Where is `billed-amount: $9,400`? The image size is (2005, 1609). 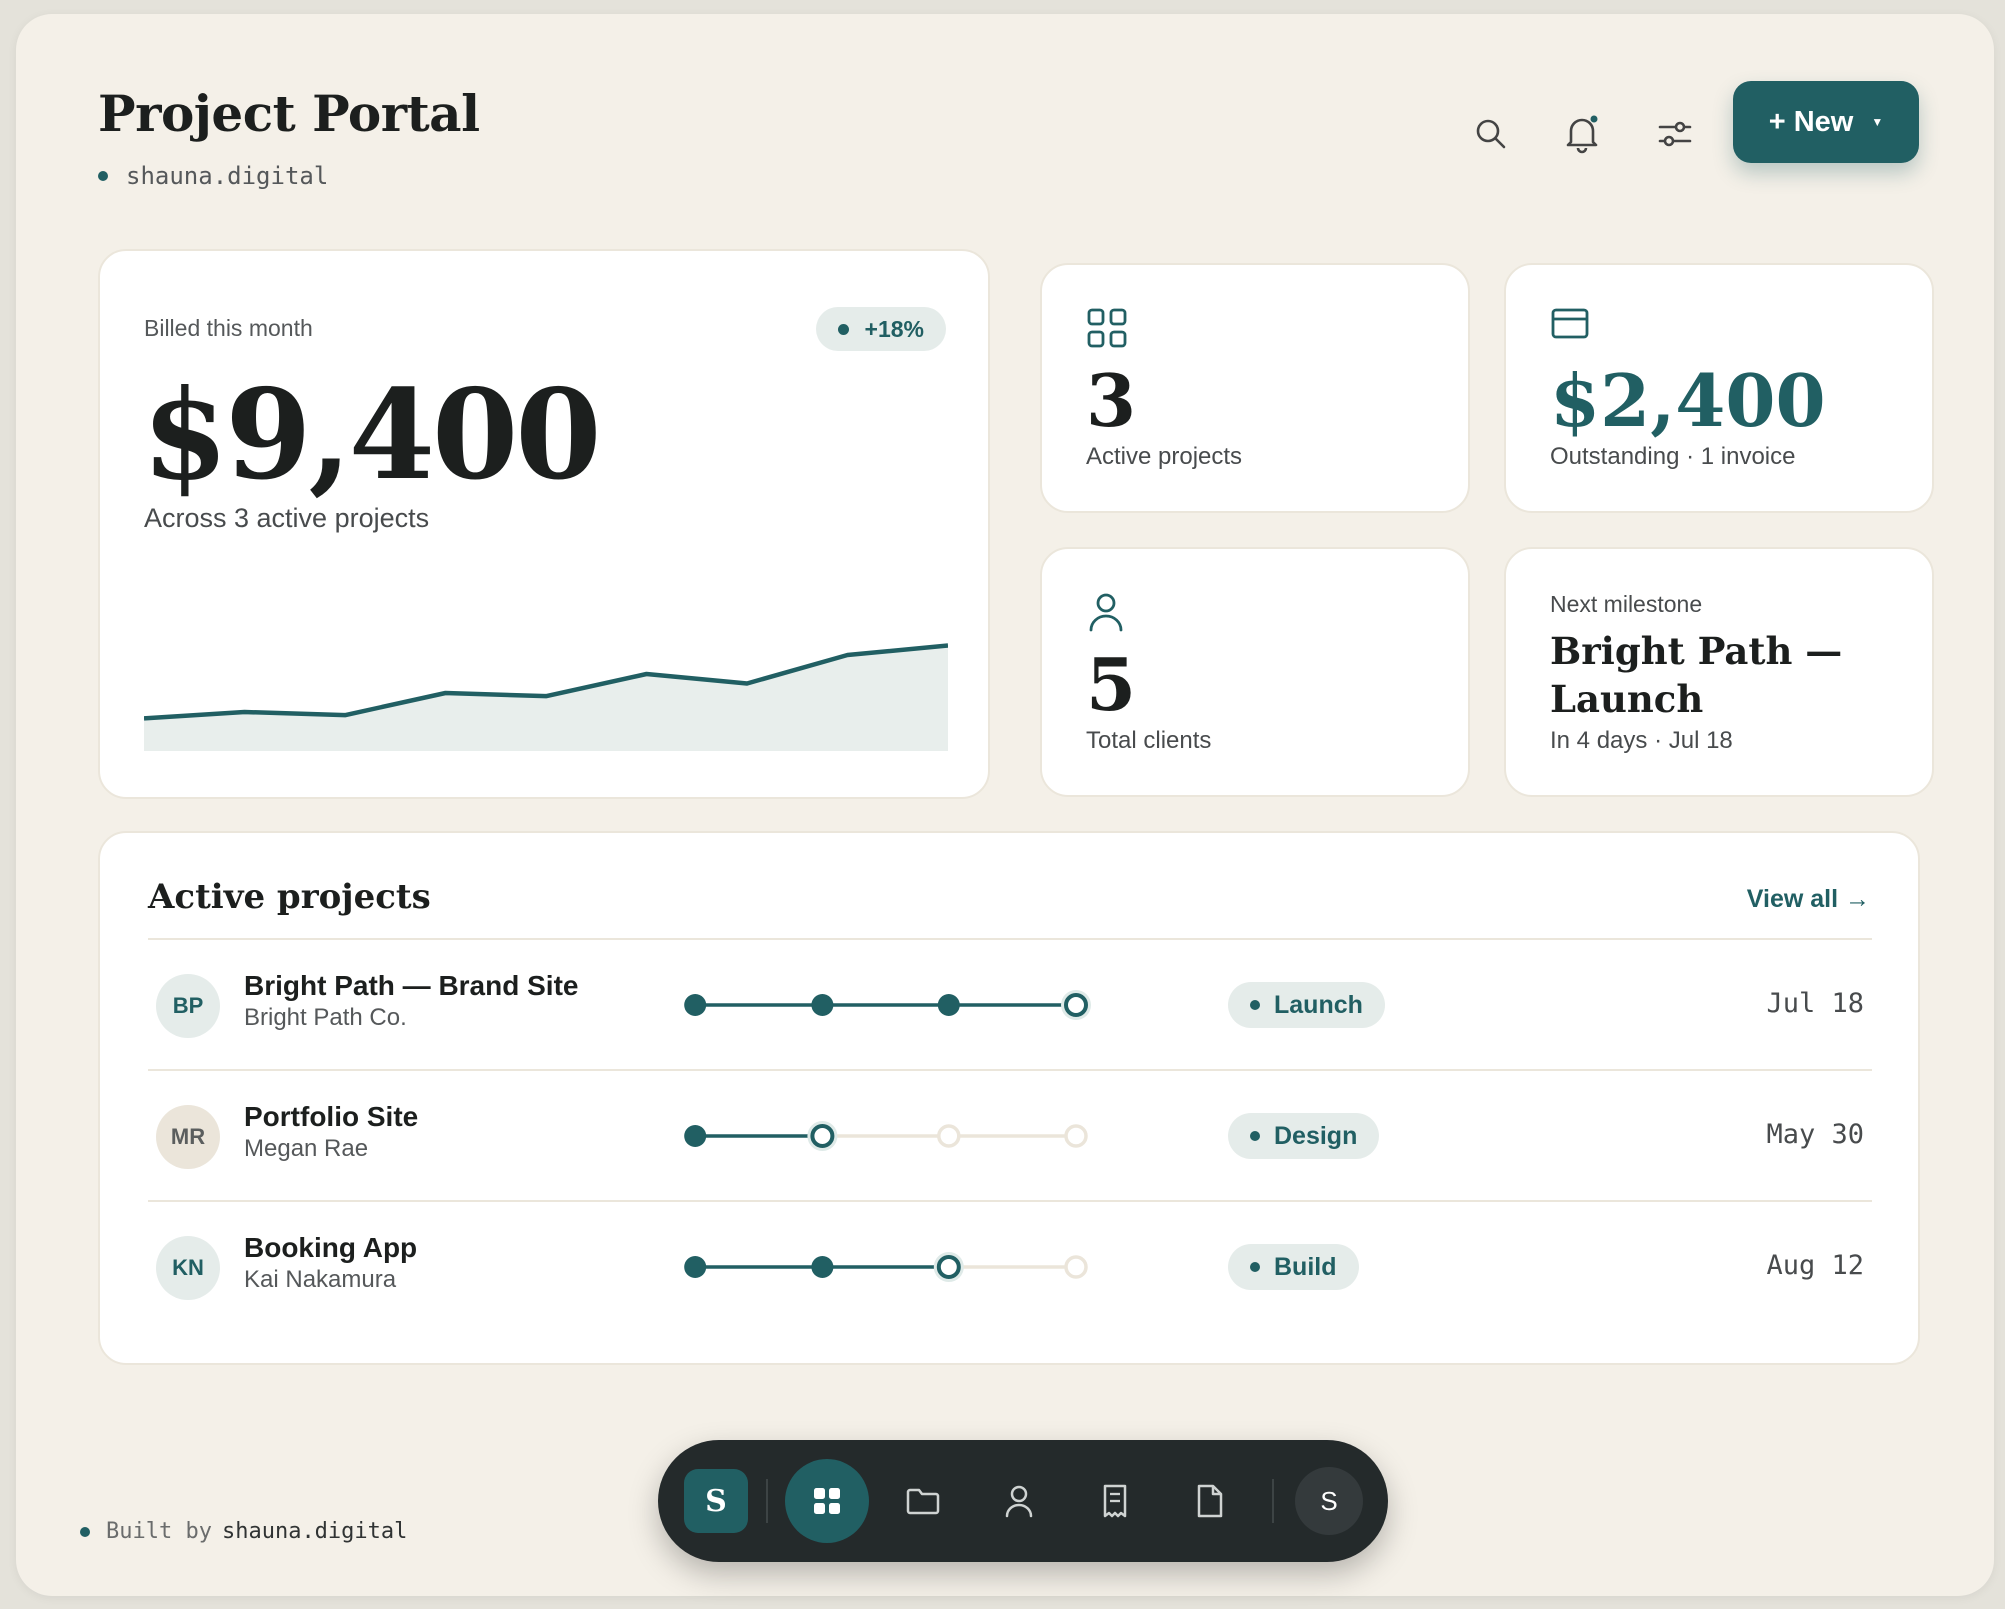 billed-amount: $9,400 is located at coordinates (372, 435).